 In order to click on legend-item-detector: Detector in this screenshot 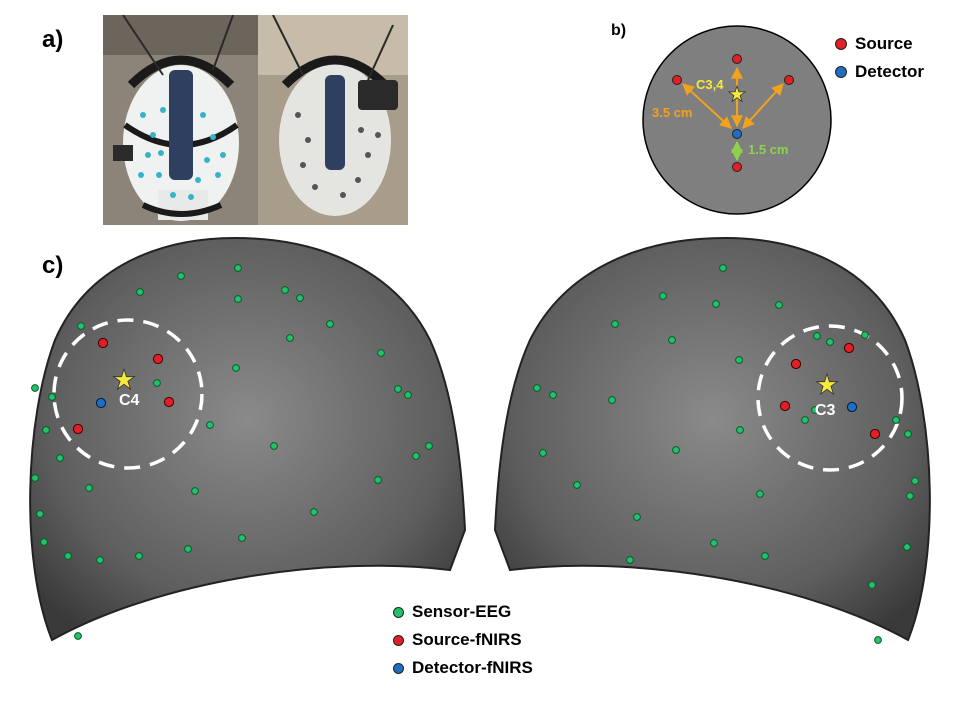, I will do `click(879, 72)`.